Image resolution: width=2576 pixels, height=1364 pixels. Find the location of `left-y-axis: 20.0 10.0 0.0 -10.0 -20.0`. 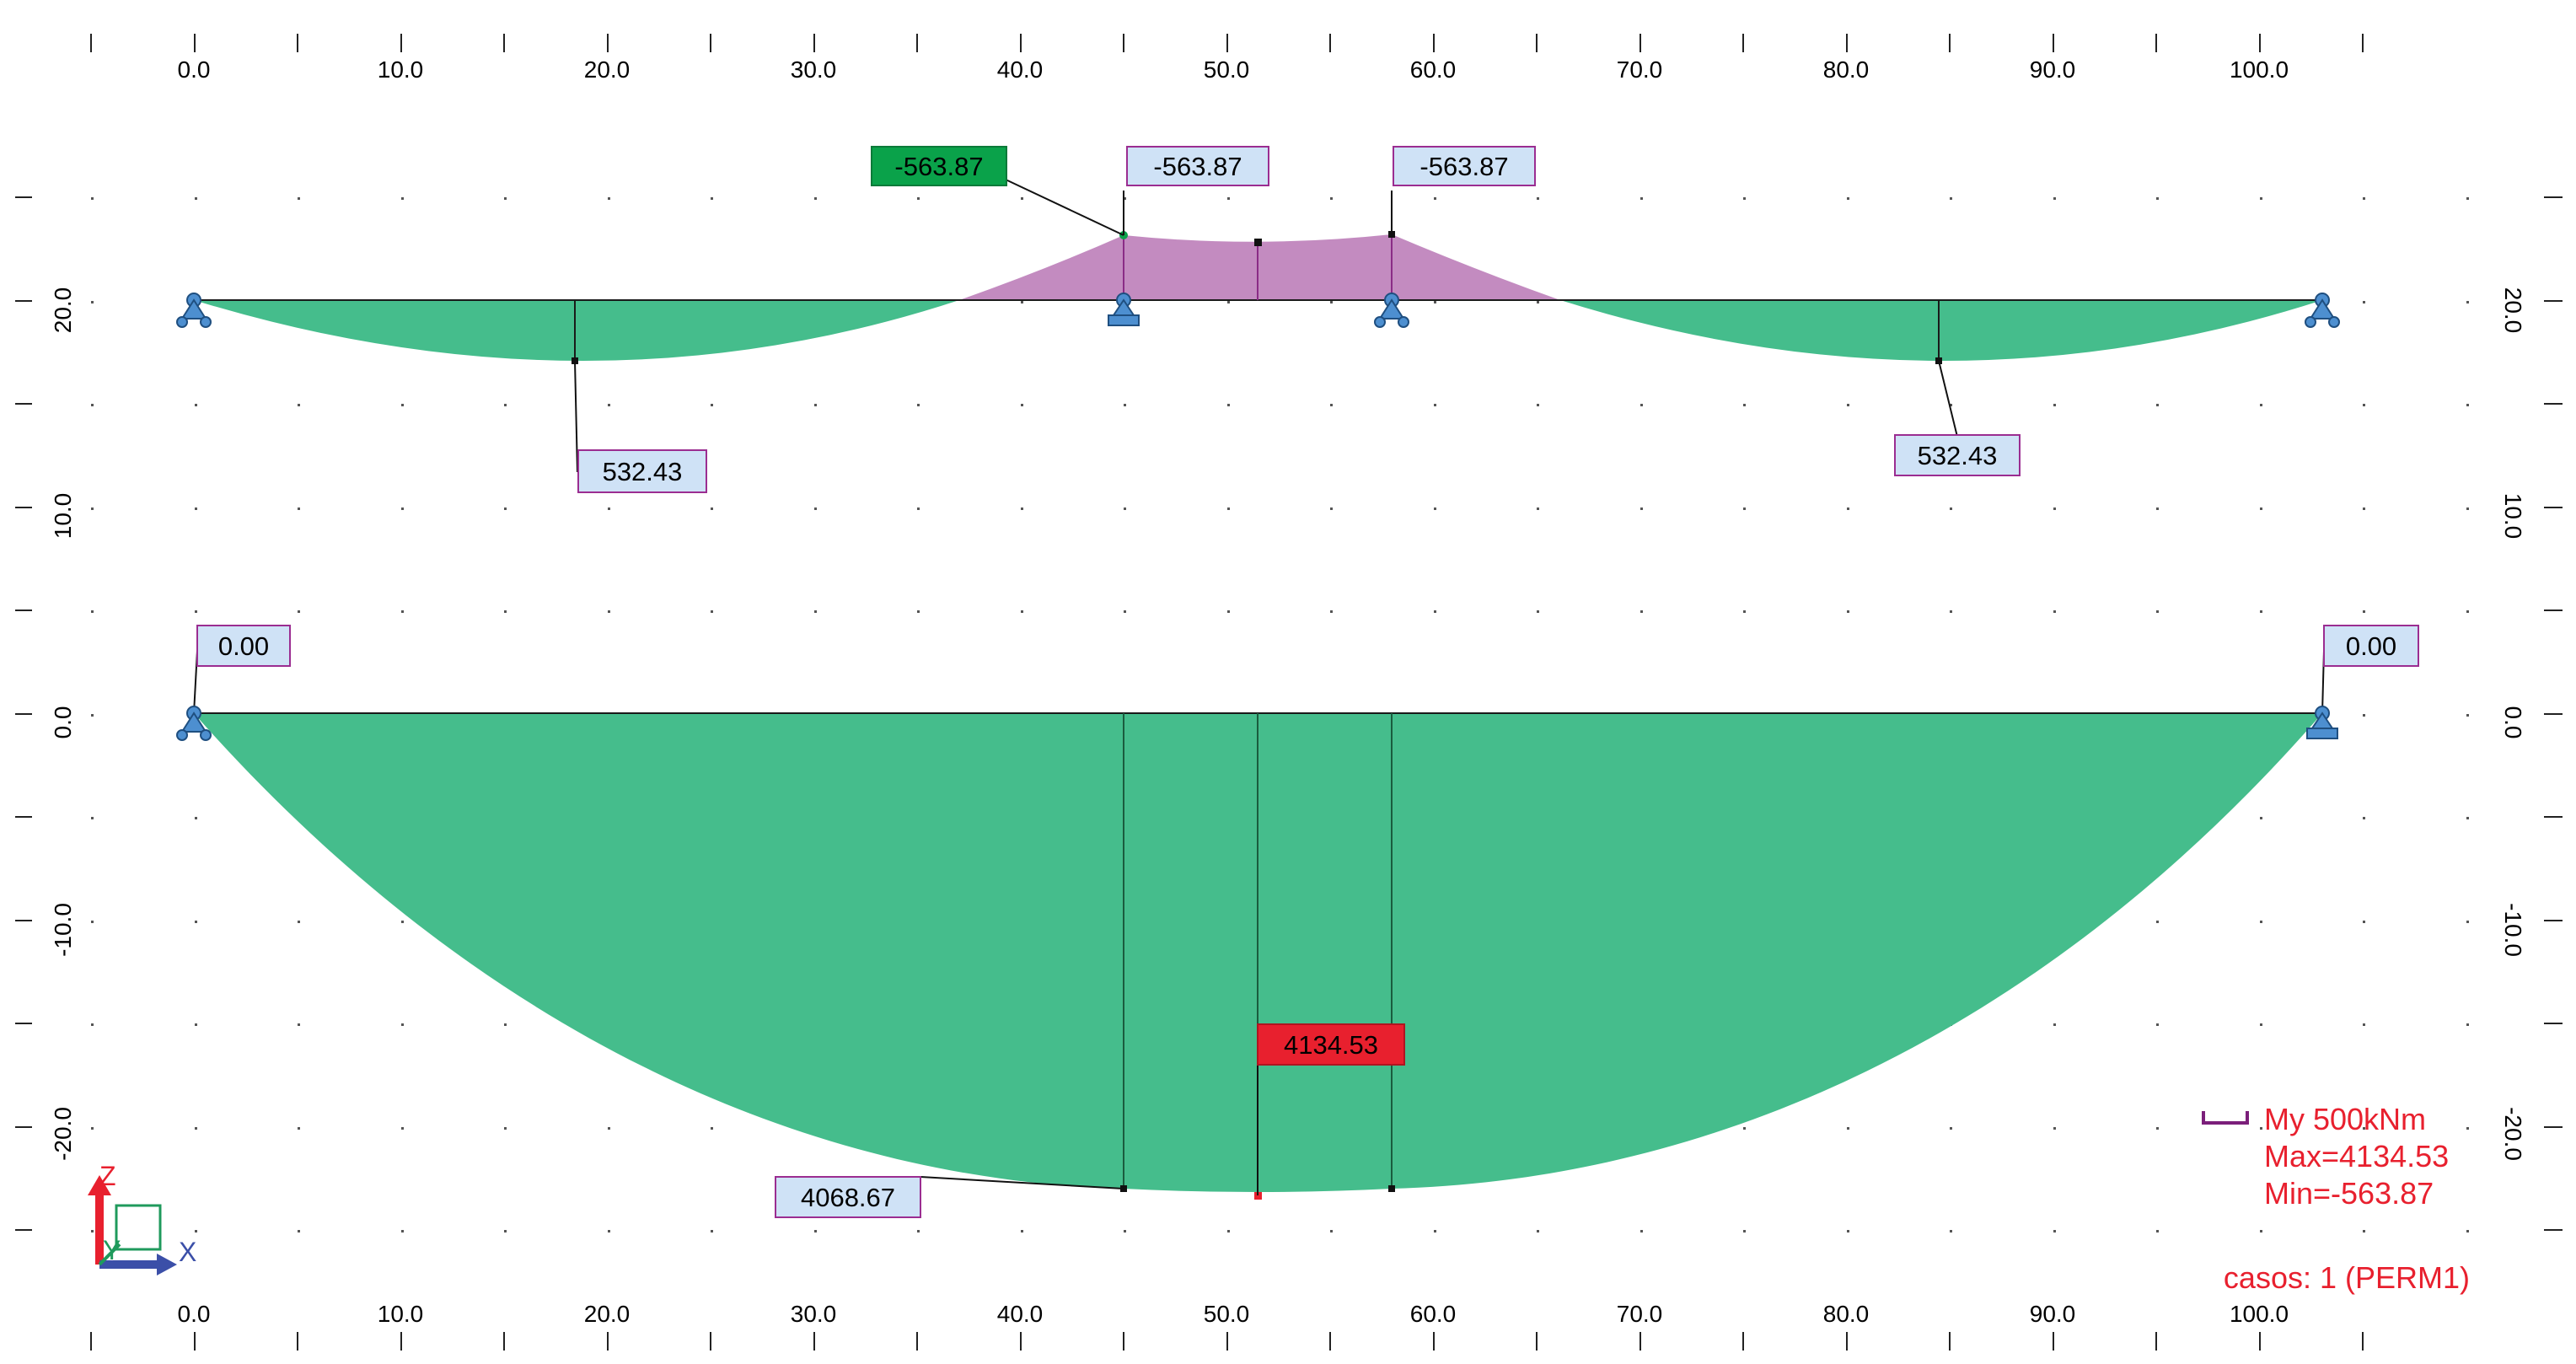

left-y-axis: 20.0 10.0 0.0 -10.0 -20.0 is located at coordinates (63, 724).